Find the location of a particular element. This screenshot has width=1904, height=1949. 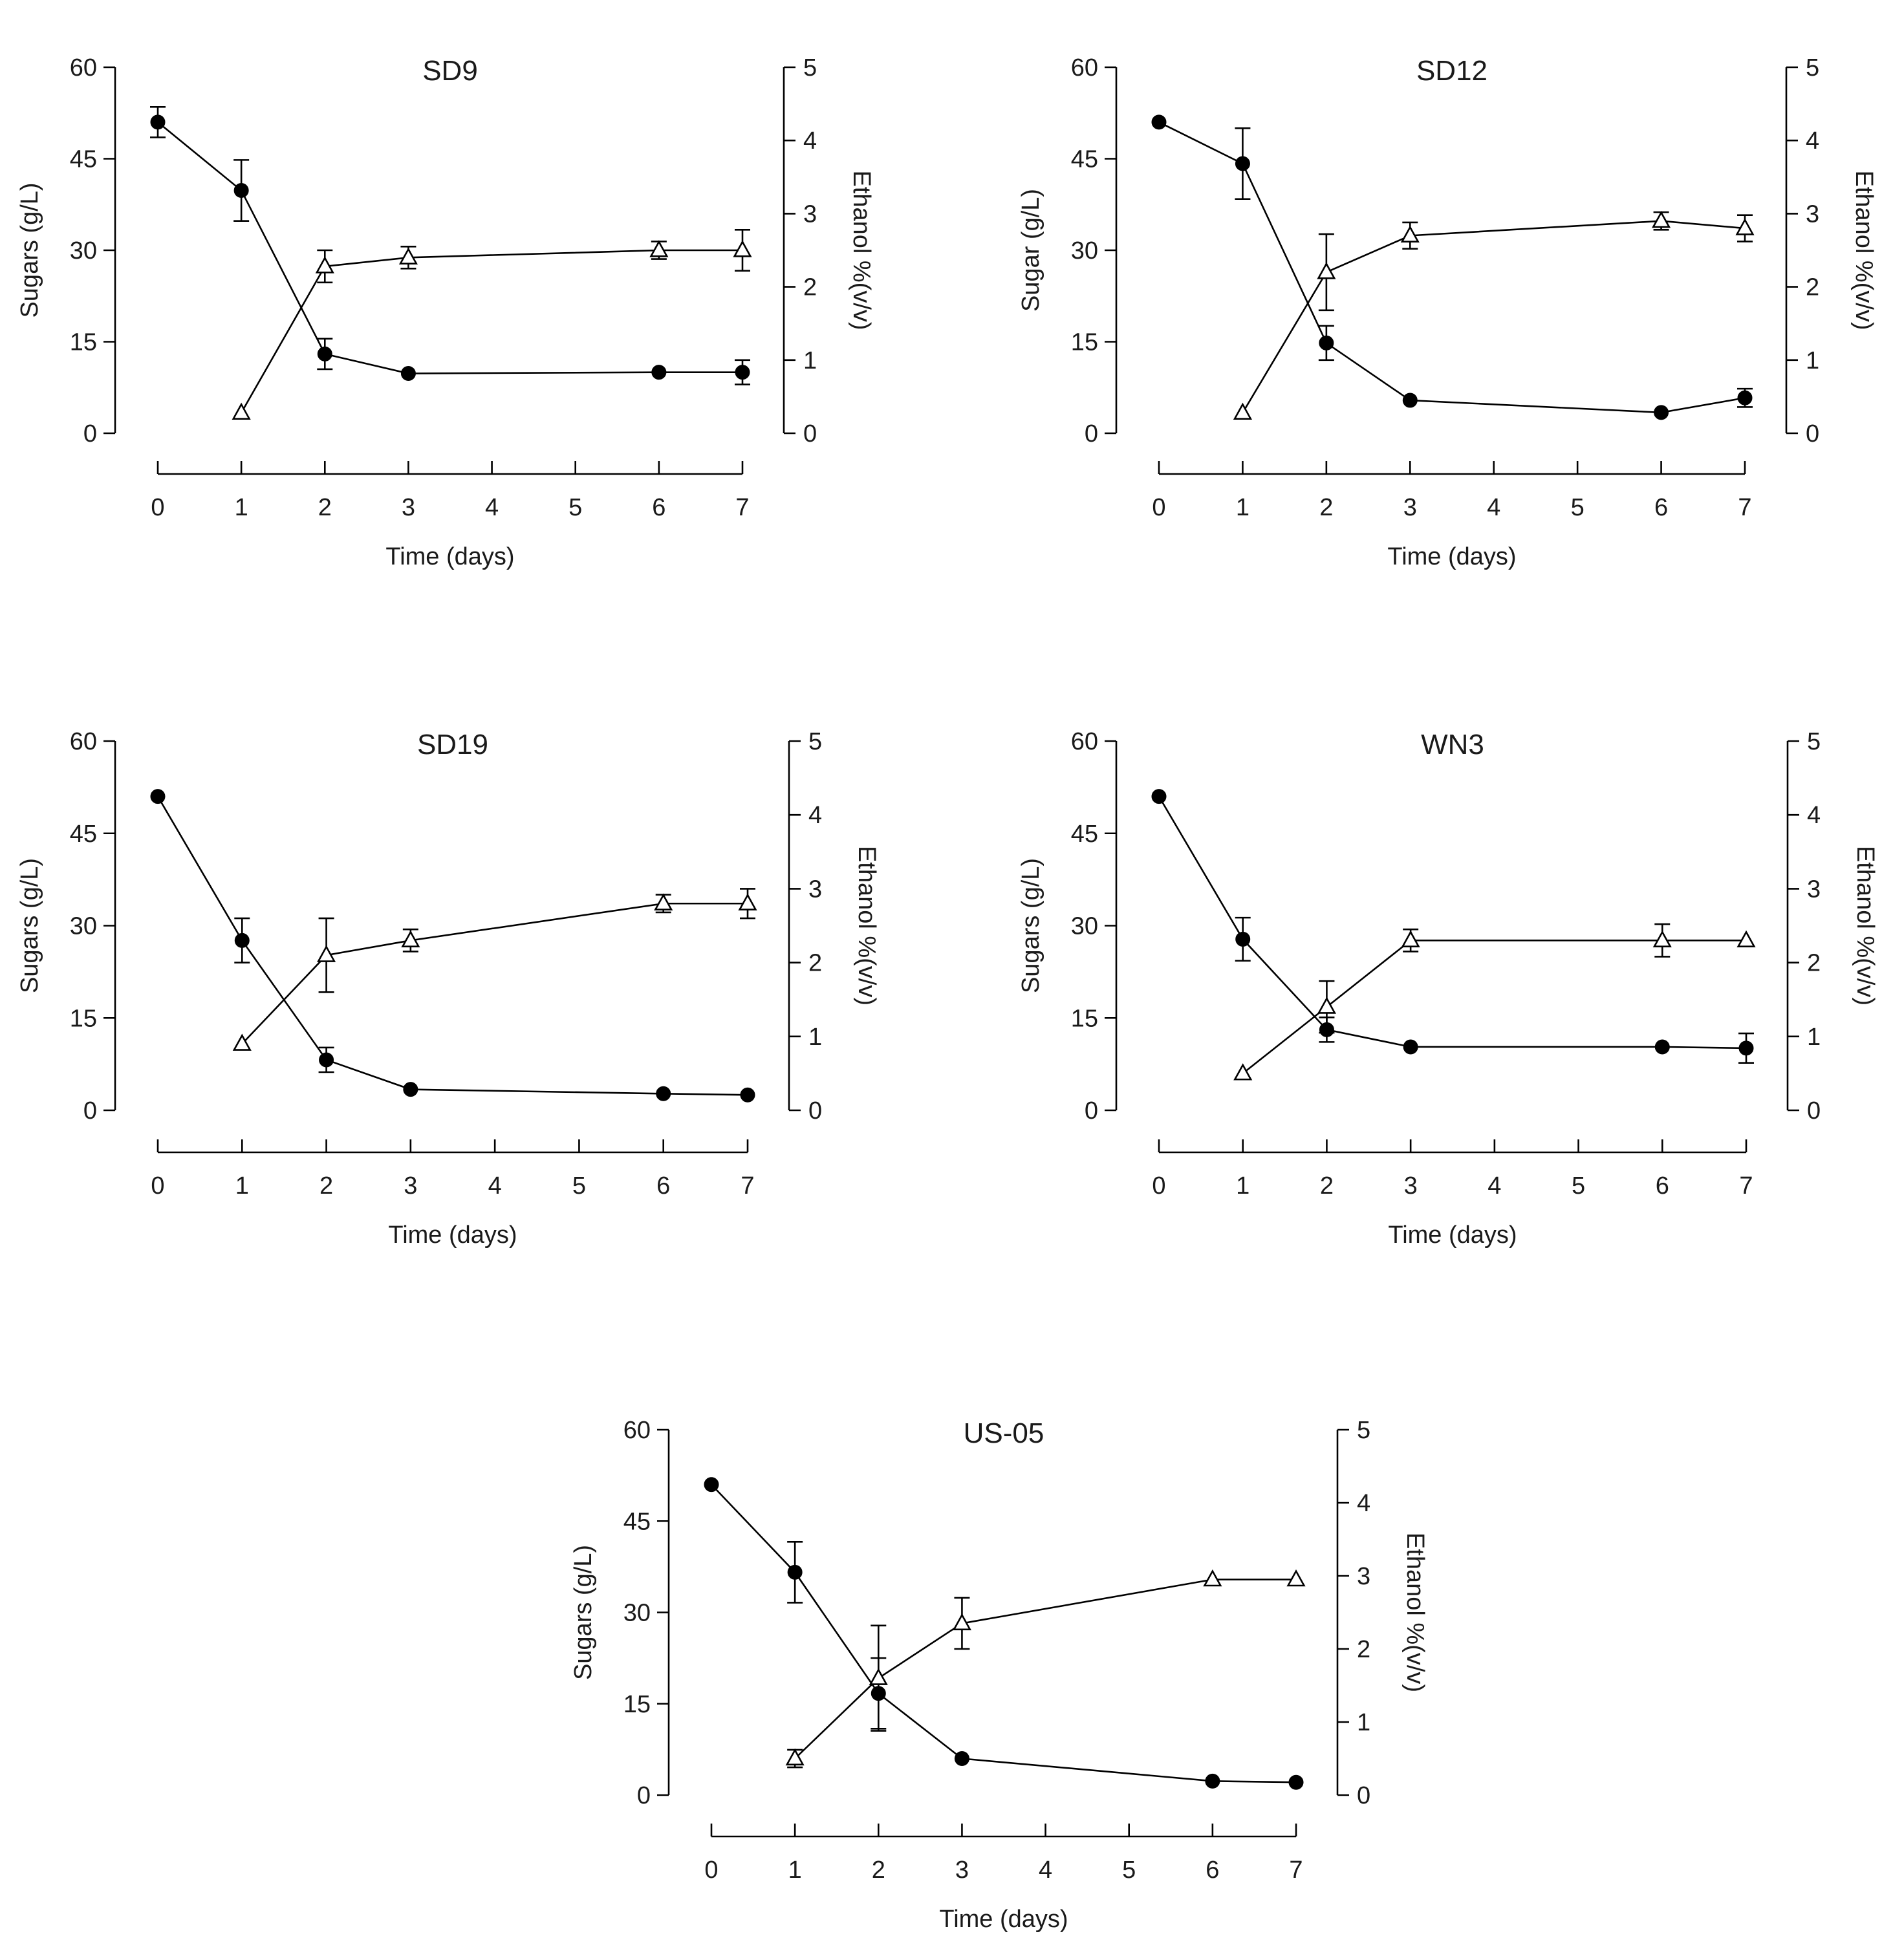

x-tick-label: 5 is located at coordinates (1129, 1870).